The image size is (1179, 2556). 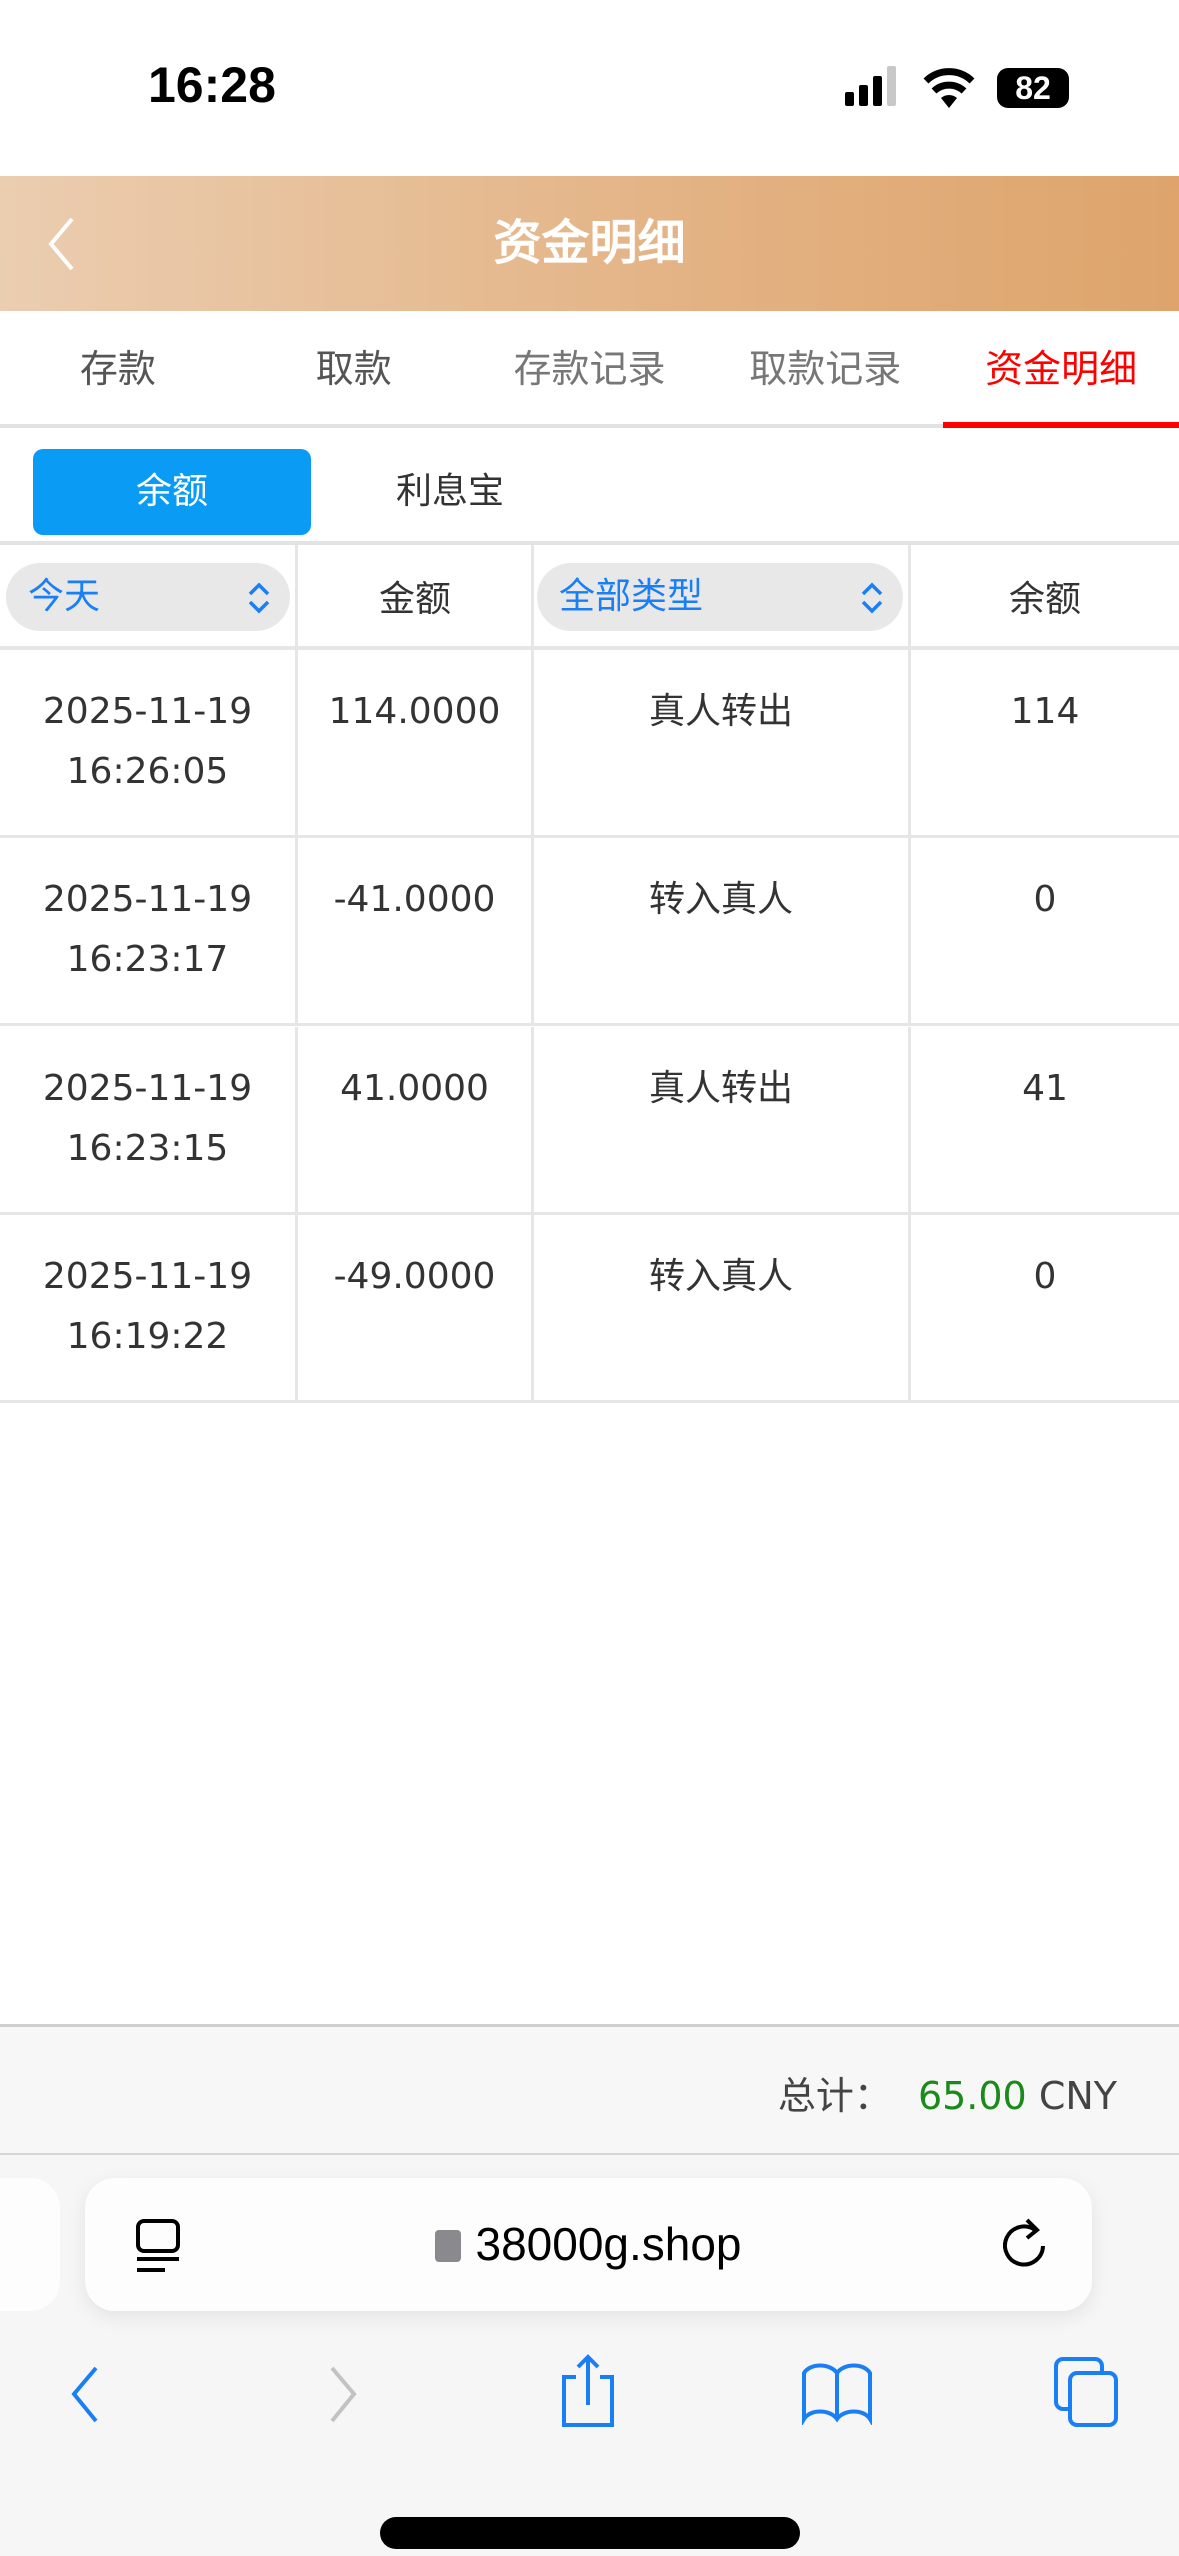 What do you see at coordinates (414, 599) in the screenshot?
I see `amount-header: 金额` at bounding box center [414, 599].